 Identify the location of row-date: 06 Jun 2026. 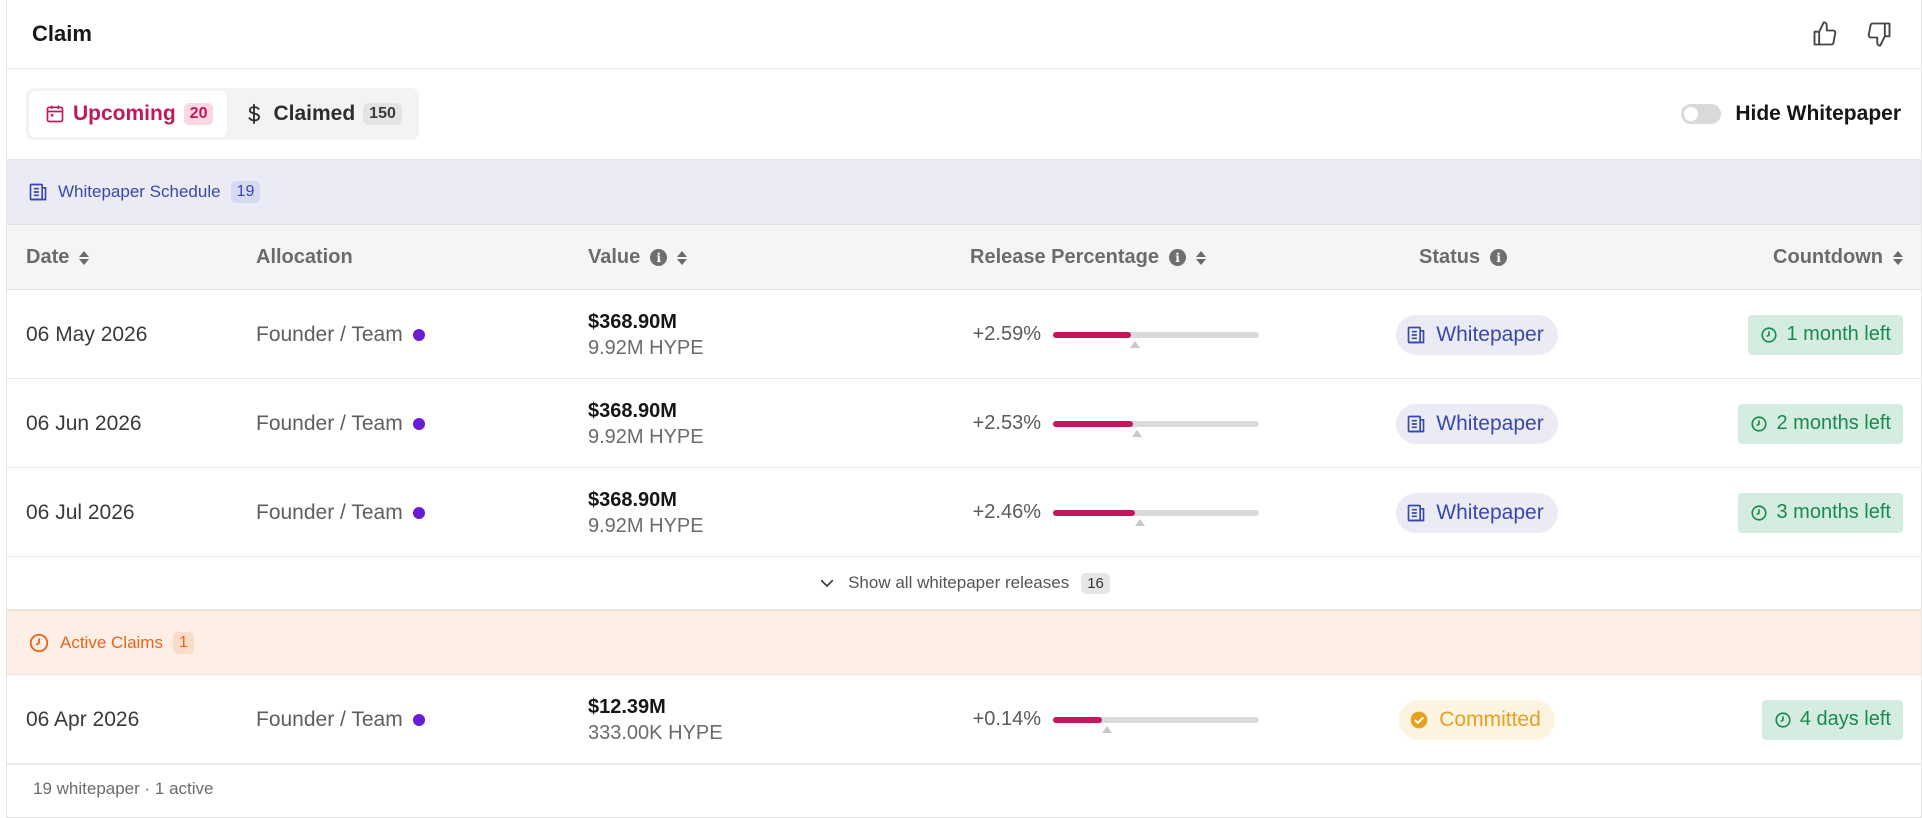
(84, 423).